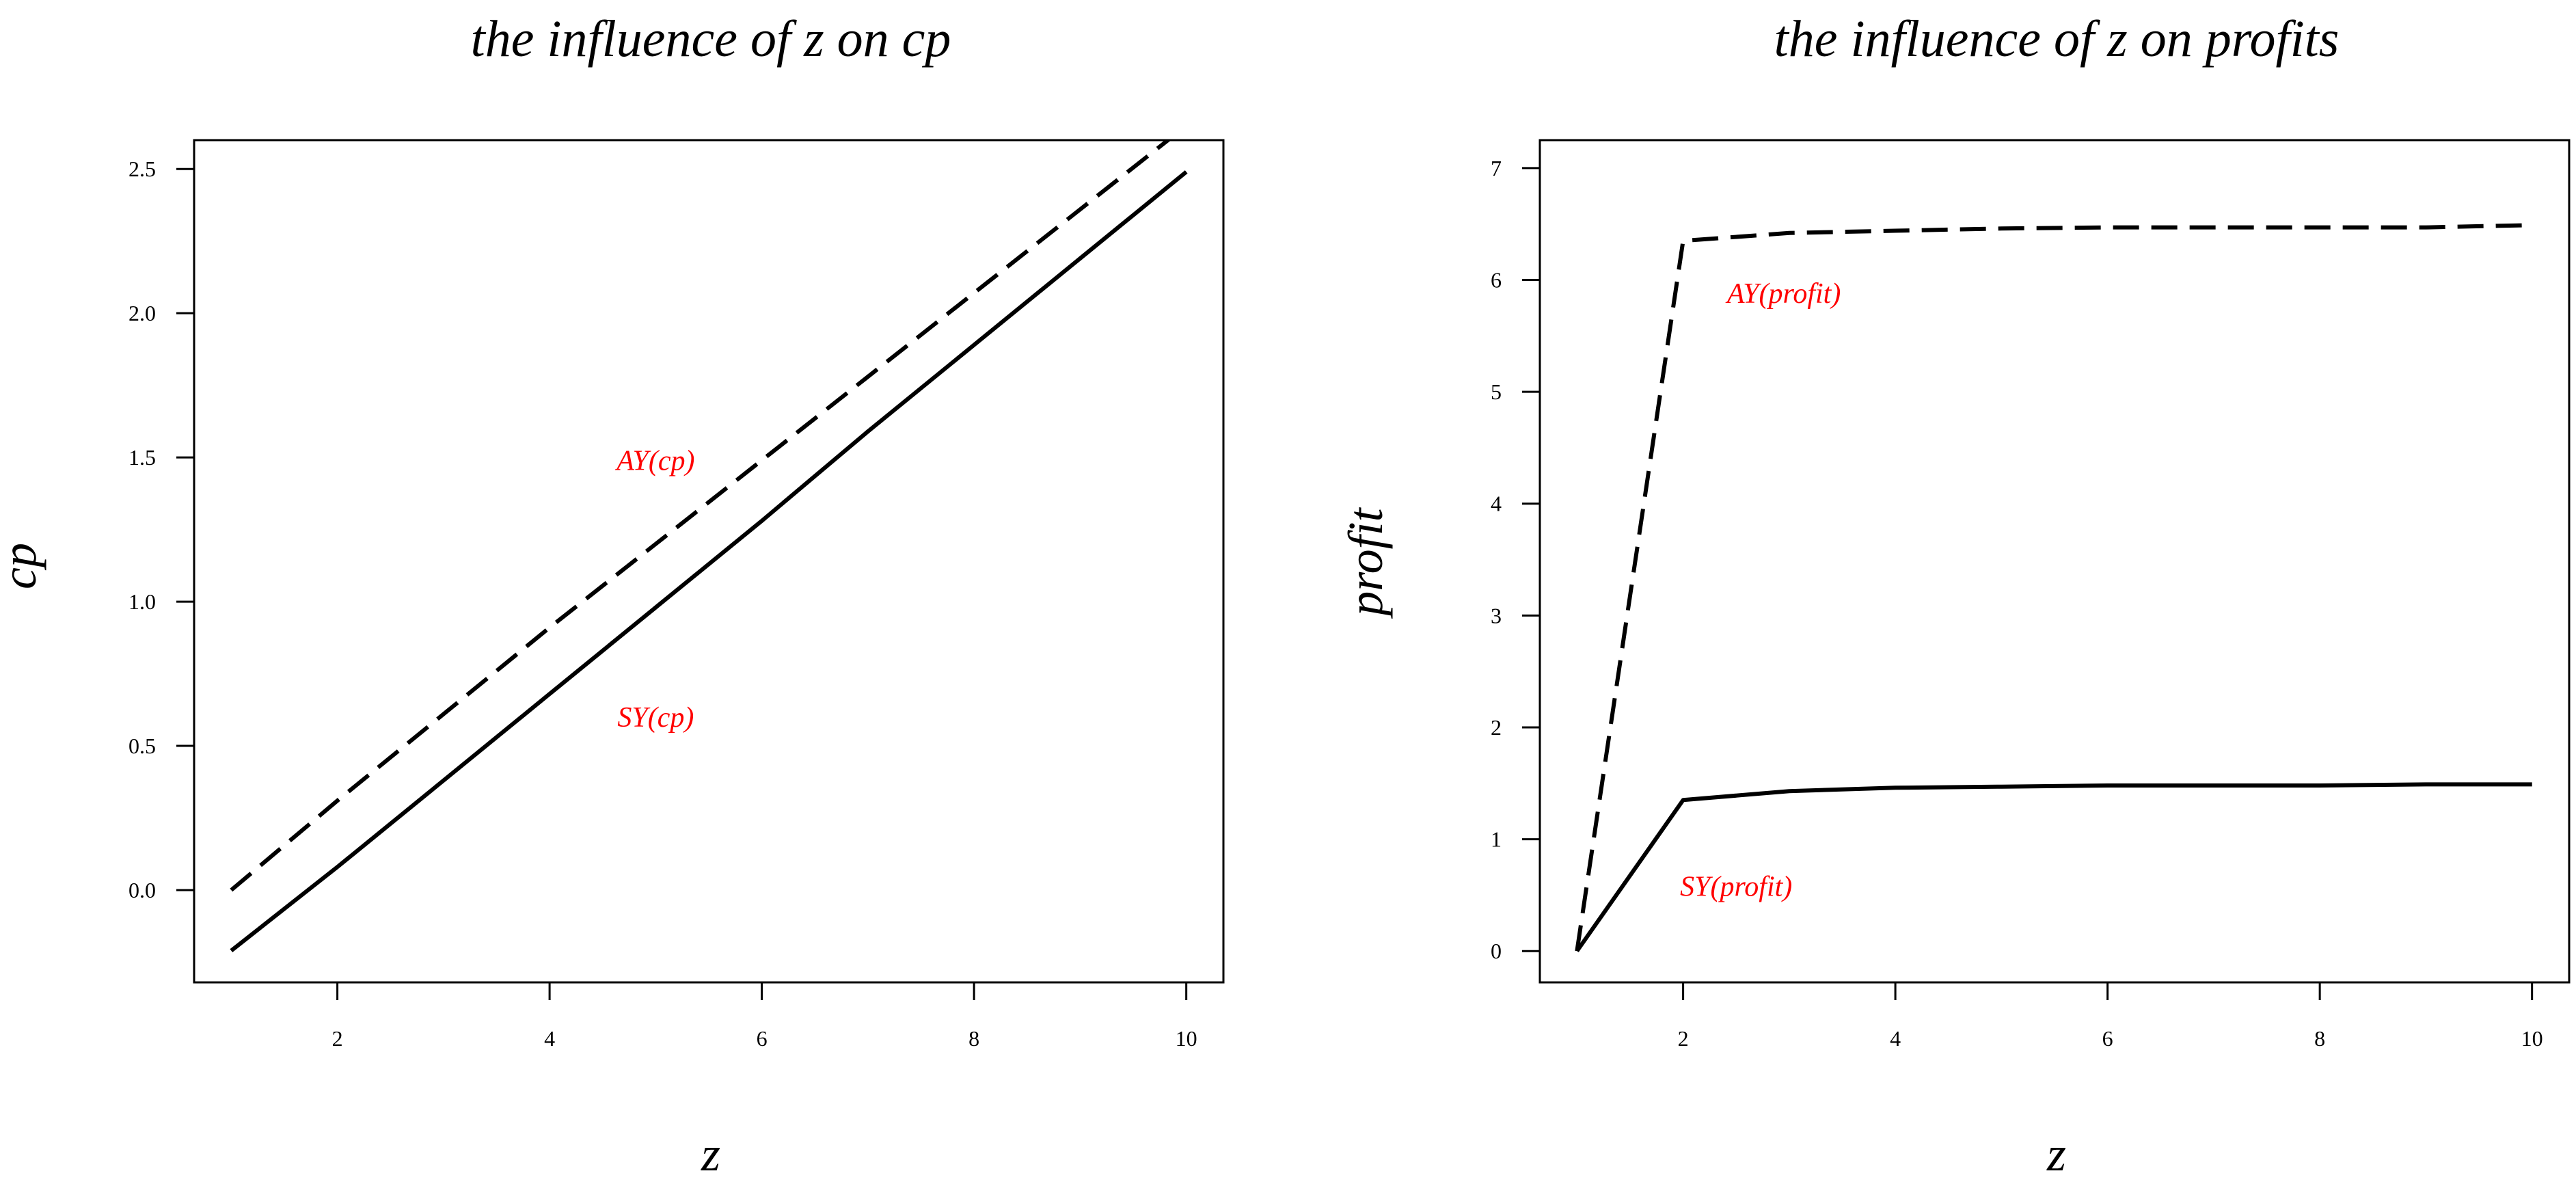  Describe the element at coordinates (1783, 294) in the screenshot. I see `series-annotation: AY(profit)` at that location.